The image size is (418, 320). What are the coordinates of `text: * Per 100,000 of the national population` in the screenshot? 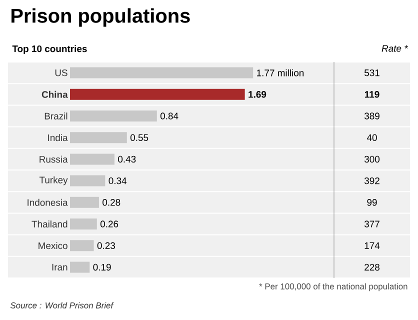 It's located at (333, 287).